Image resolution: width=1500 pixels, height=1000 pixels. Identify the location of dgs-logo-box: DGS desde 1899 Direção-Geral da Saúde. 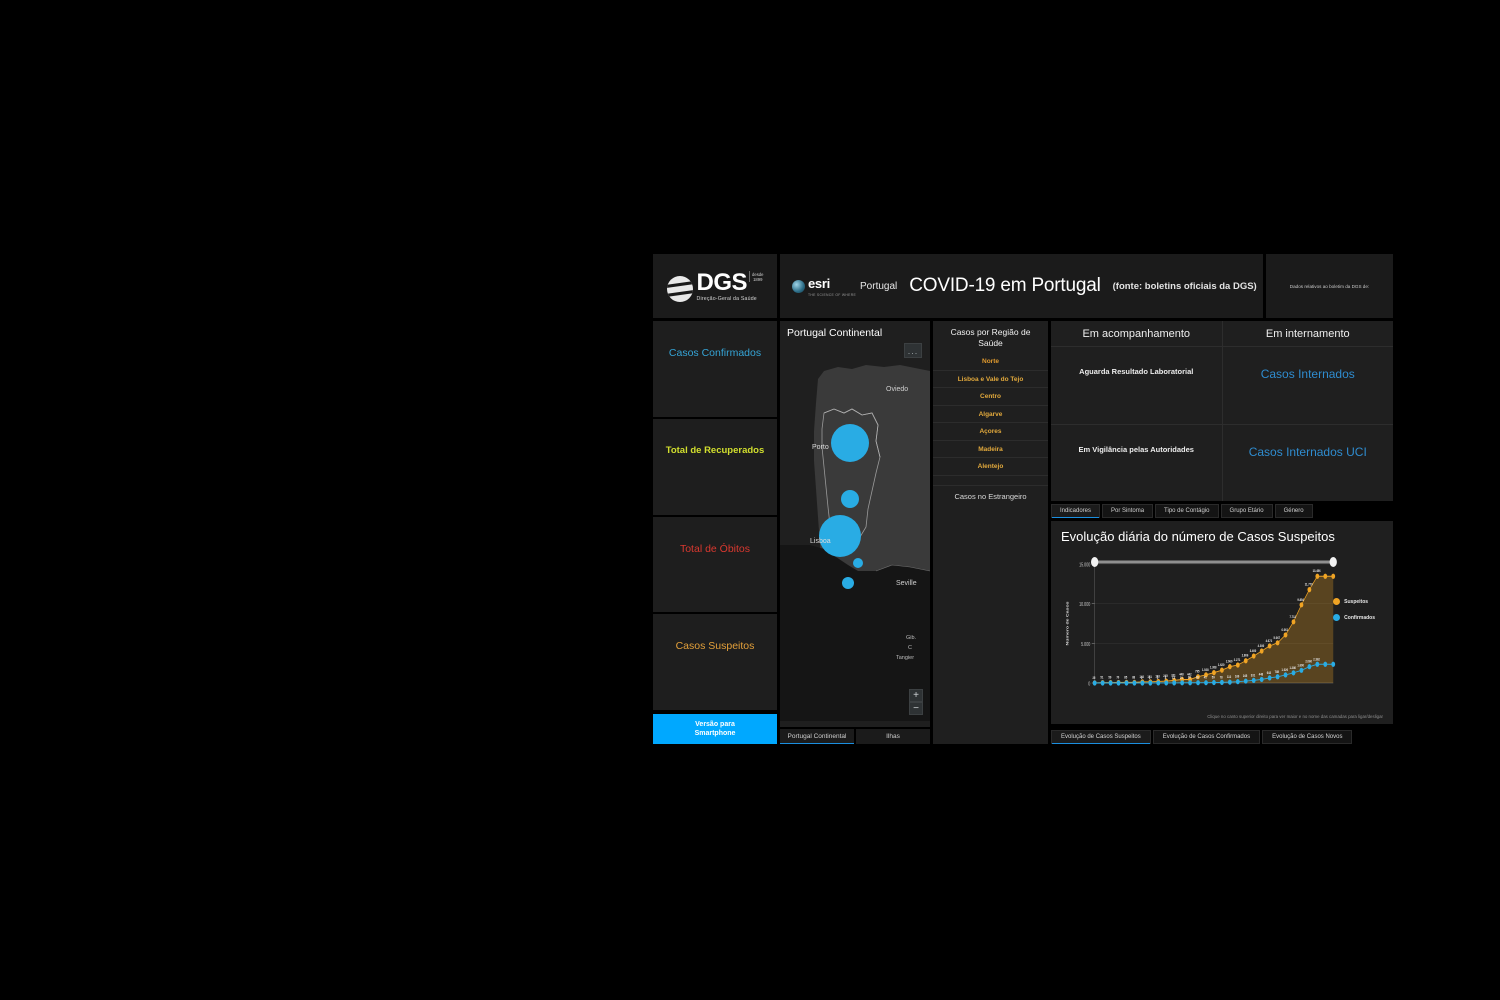
(715, 286).